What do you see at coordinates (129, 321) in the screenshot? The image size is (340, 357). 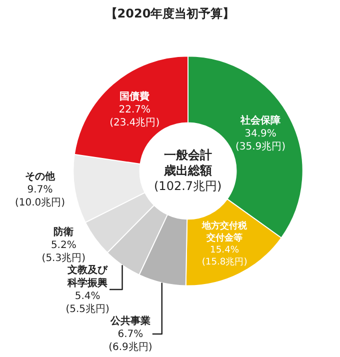 I see `slice-label: 公共事業` at bounding box center [129, 321].